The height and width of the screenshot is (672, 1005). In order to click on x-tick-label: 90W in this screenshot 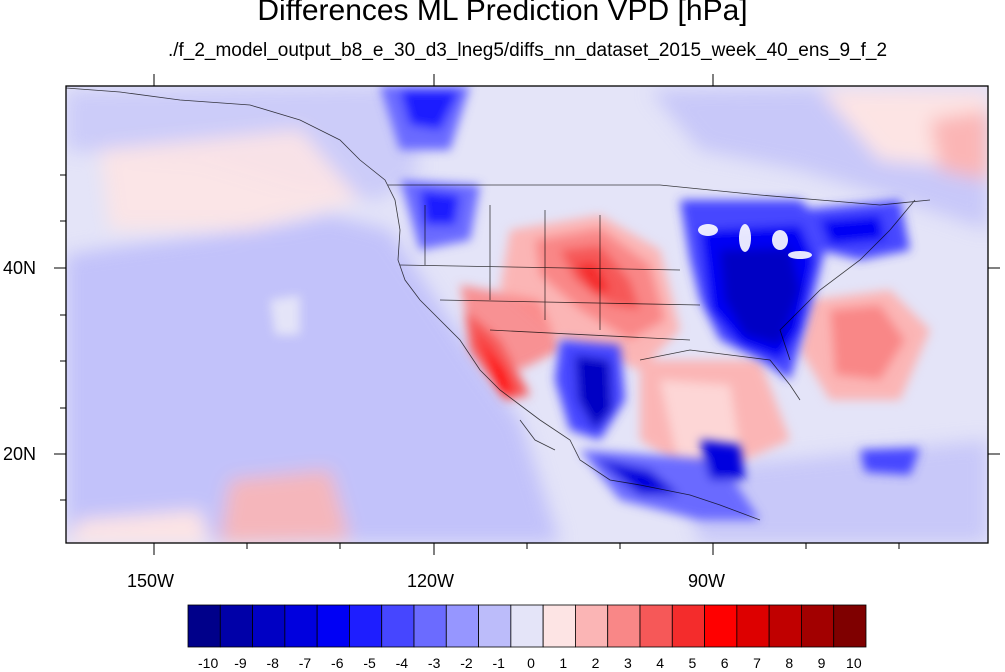, I will do `click(707, 581)`.